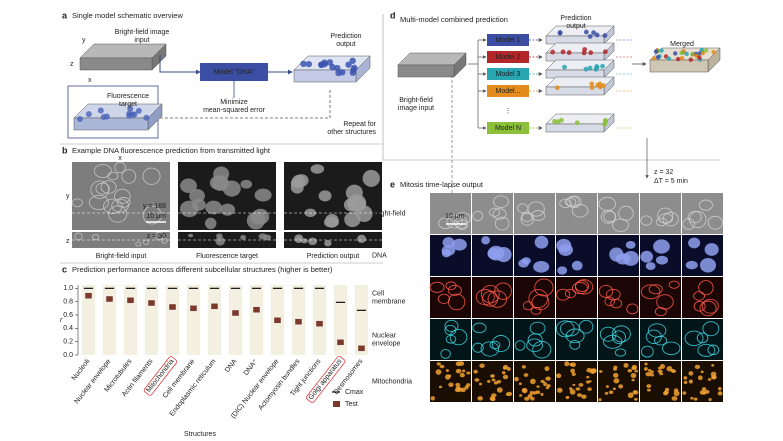  I want to click on x-tick-label: DNA⁺, so click(251, 367).